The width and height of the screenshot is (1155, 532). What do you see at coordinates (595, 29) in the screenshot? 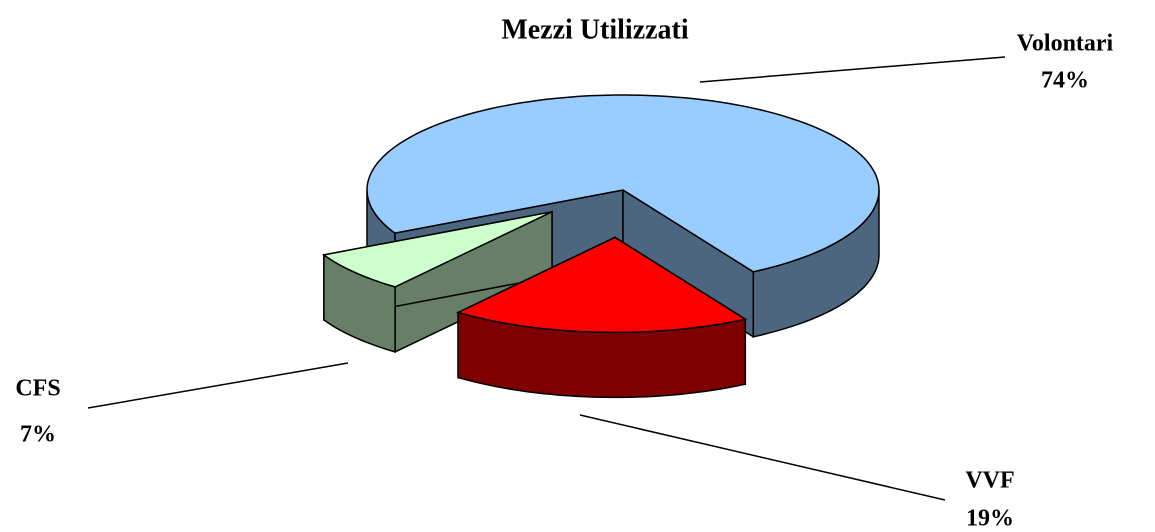
I see `chart-title: Mezzi Utilizzati` at bounding box center [595, 29].